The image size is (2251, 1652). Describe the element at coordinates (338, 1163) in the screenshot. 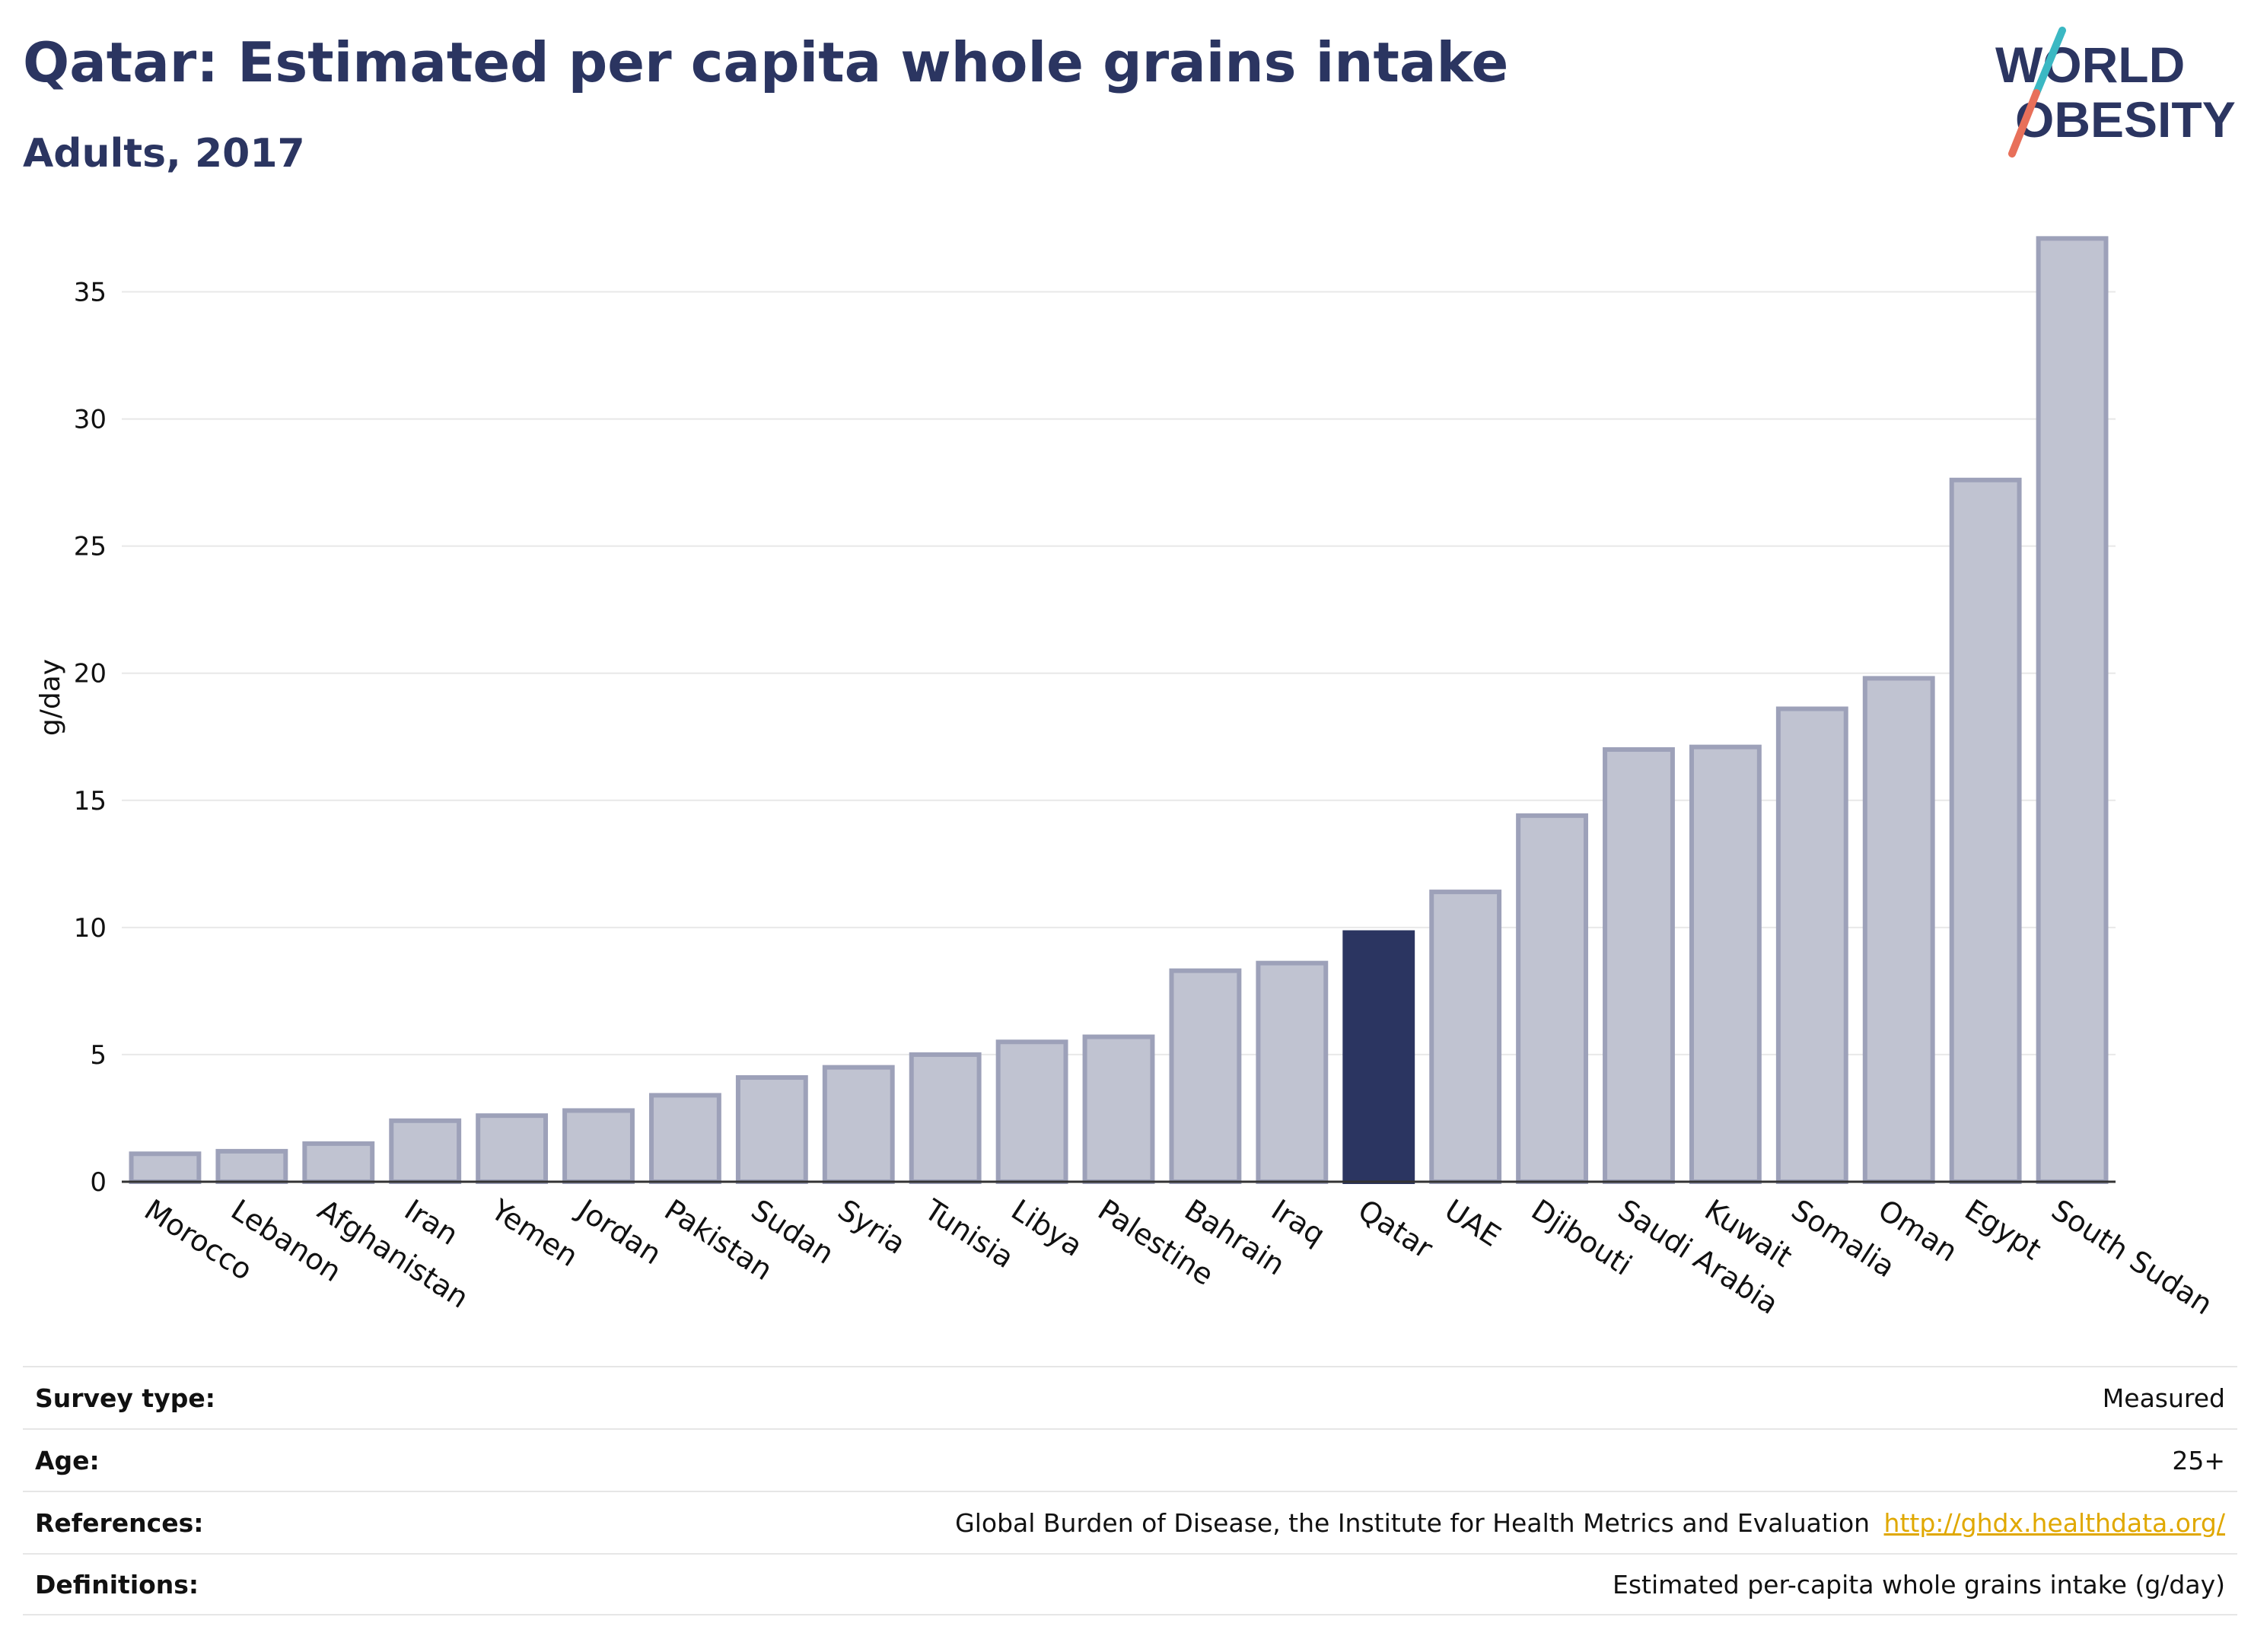

I see `bar-afghanistan` at that location.